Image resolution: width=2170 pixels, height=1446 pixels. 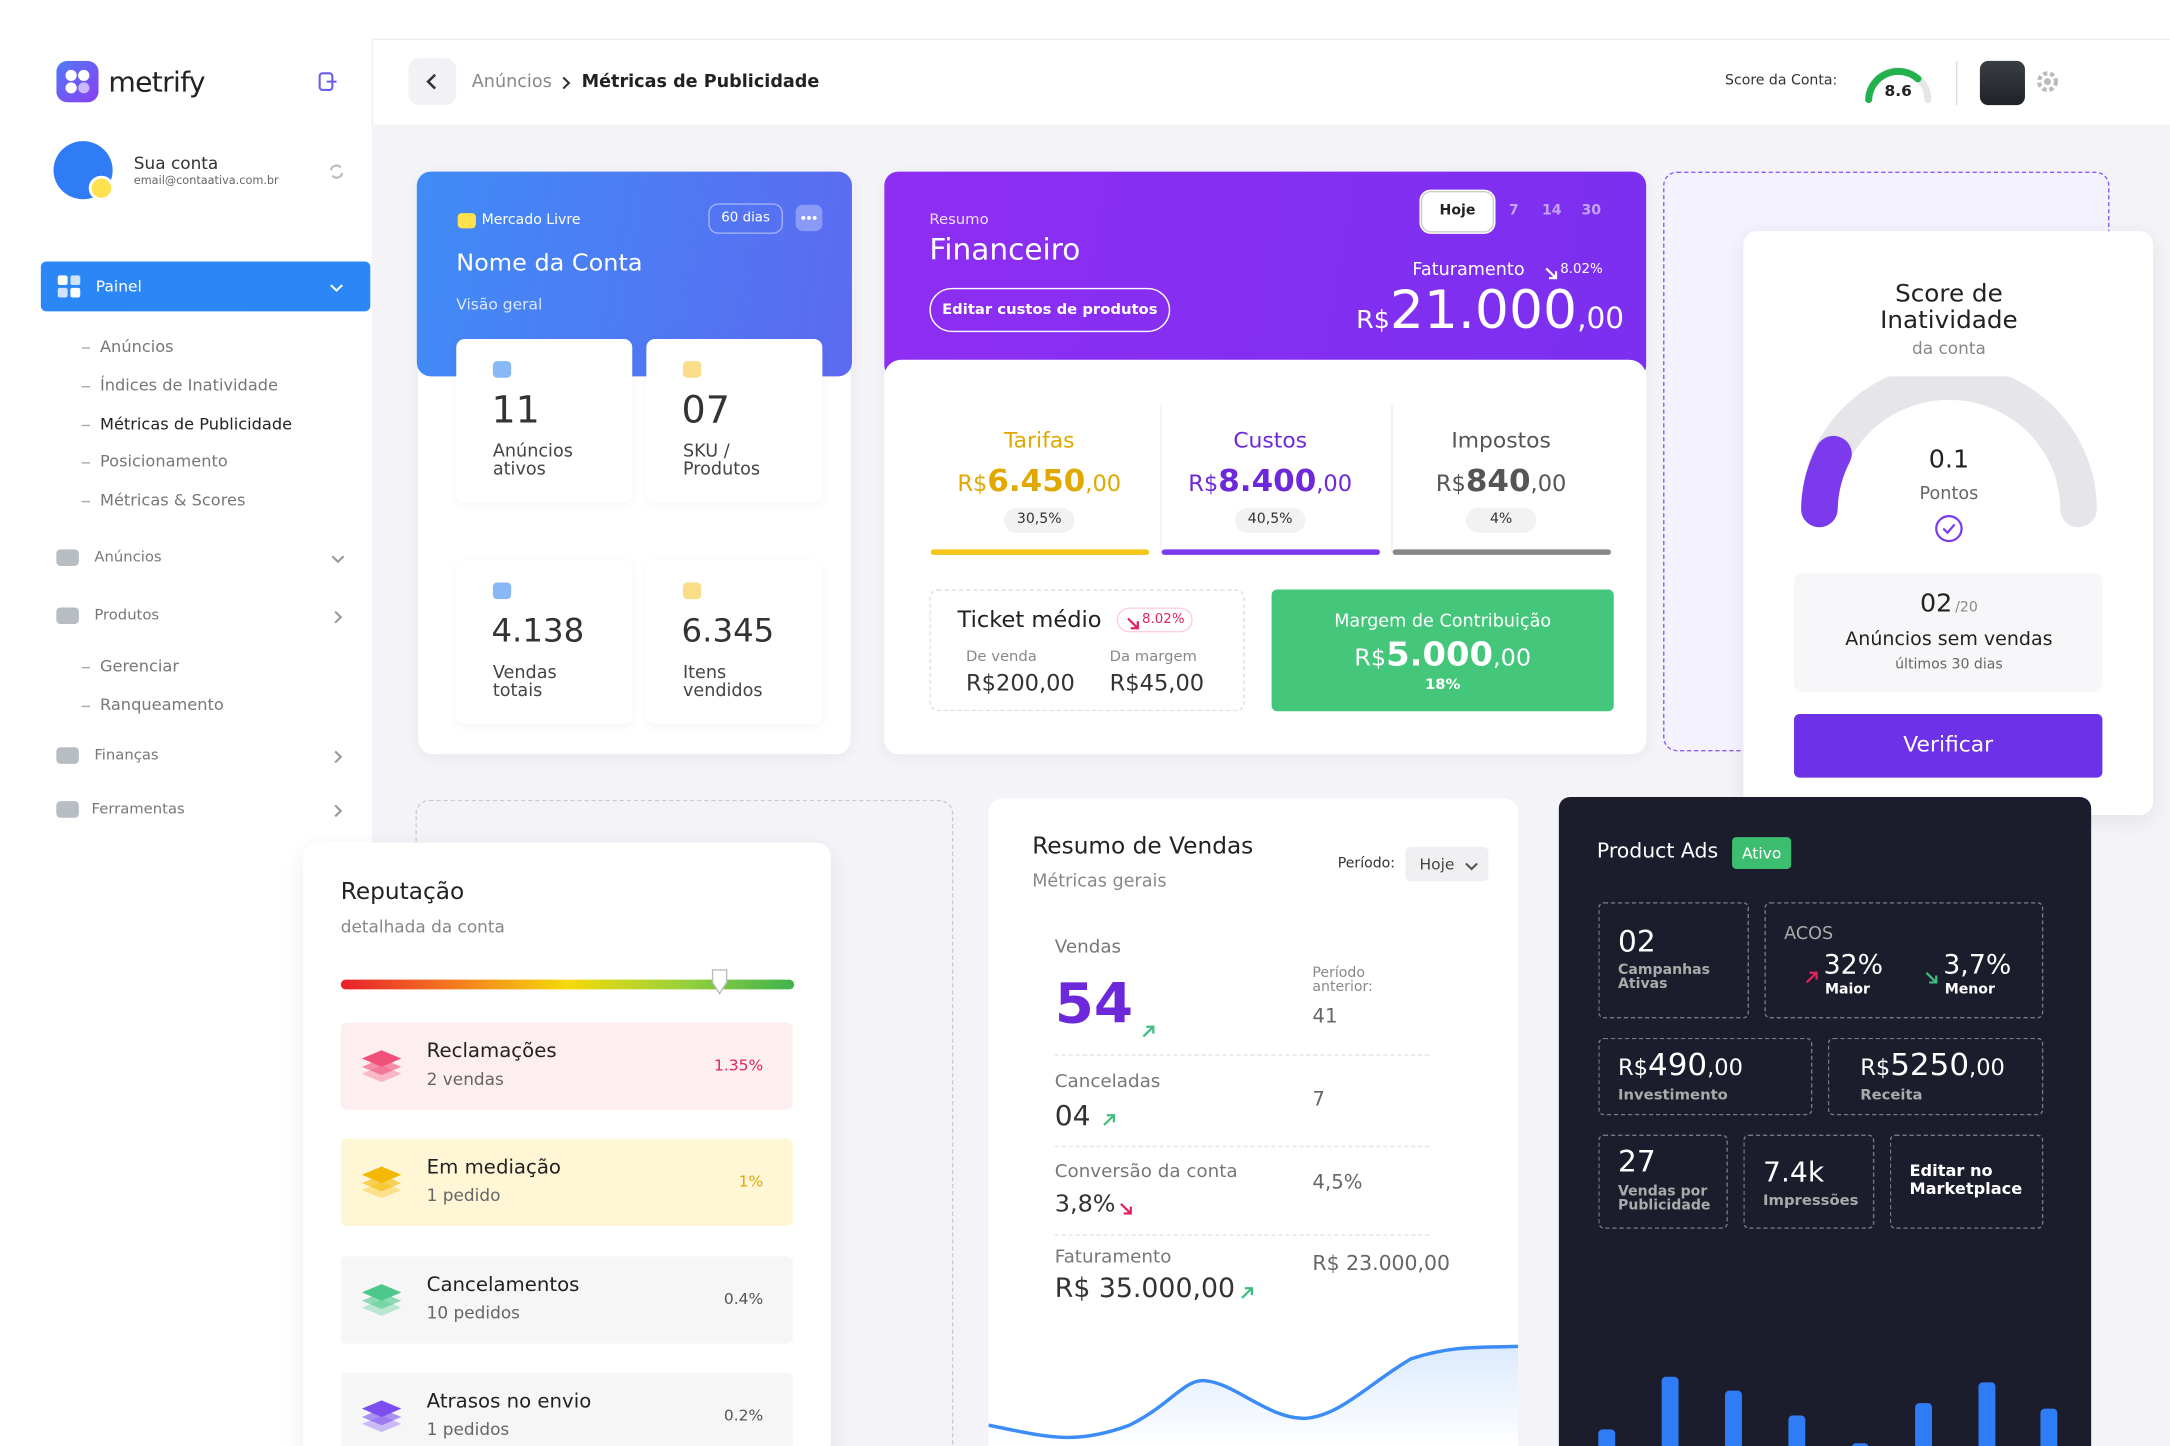 I want to click on menu-label: Painel, so click(x=118, y=286).